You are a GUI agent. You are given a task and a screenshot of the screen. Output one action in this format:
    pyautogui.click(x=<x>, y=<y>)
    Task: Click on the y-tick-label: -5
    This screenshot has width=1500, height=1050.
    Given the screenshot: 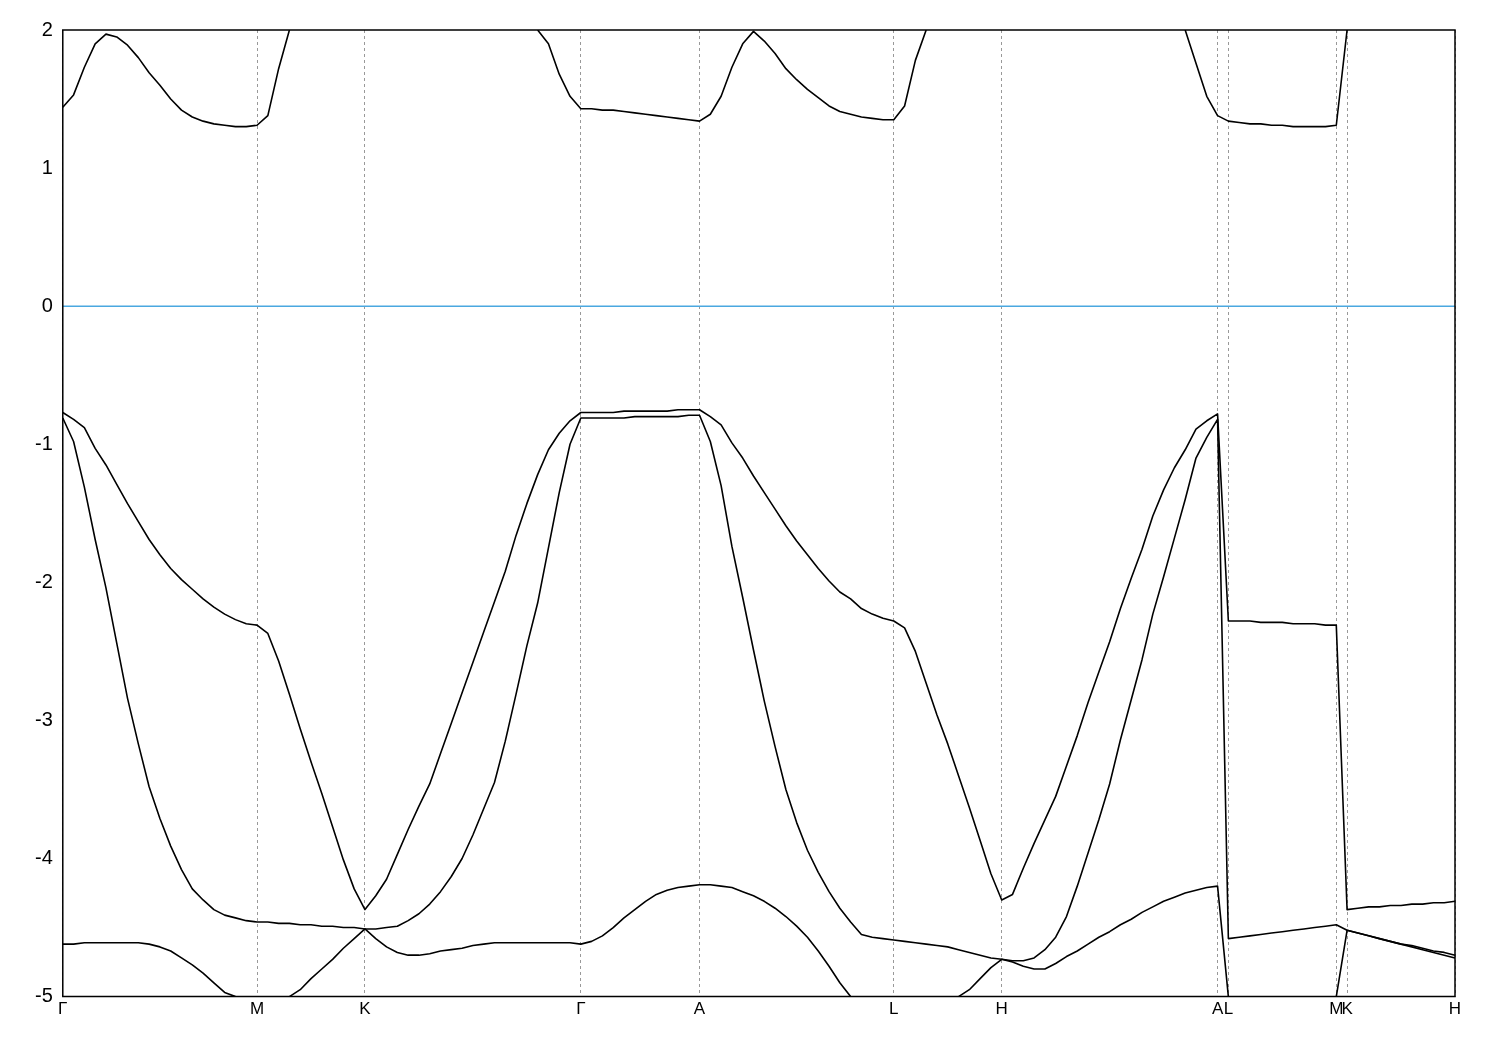 What is the action you would take?
    pyautogui.click(x=43, y=995)
    